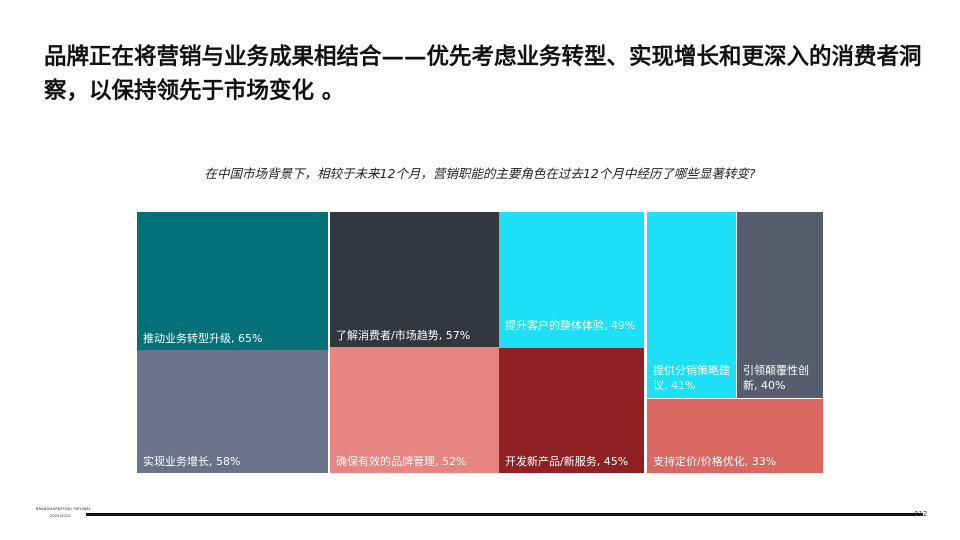  What do you see at coordinates (192, 461) in the screenshot?
I see `treemap-tile-label: 实现业务增长, 58%` at bounding box center [192, 461].